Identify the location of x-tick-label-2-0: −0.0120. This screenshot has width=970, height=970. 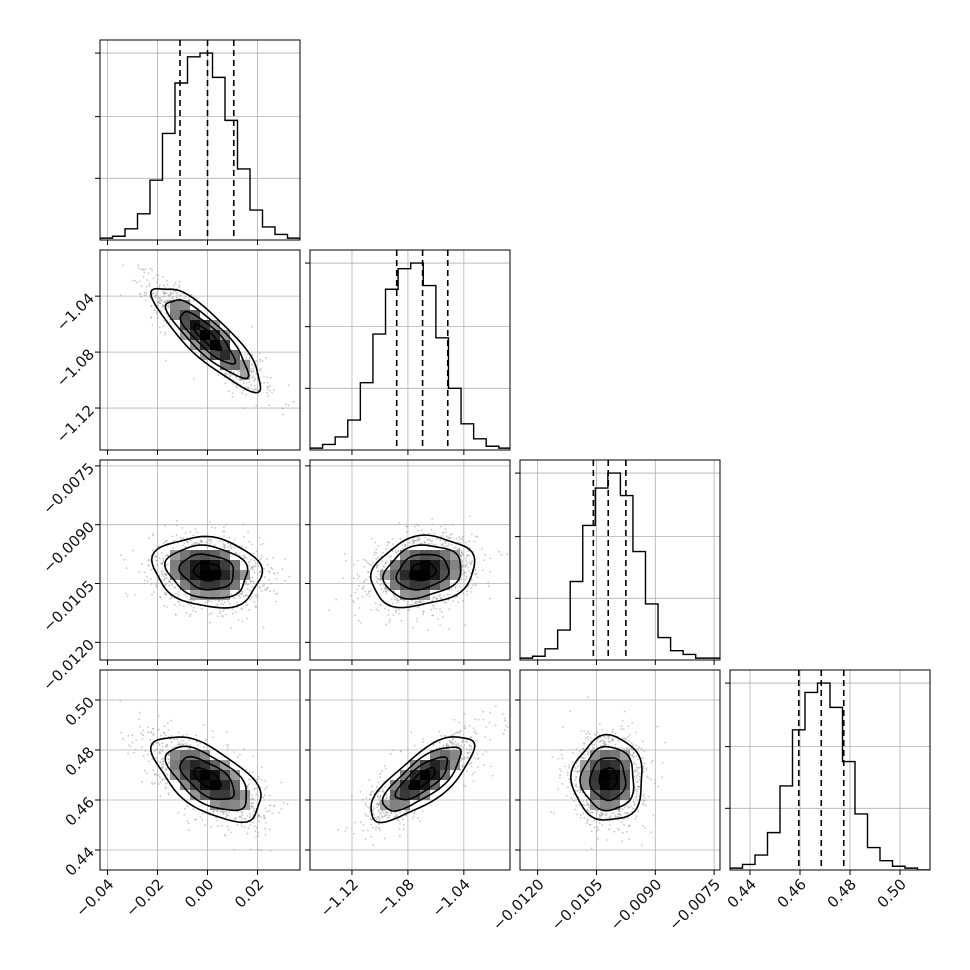
(518, 904).